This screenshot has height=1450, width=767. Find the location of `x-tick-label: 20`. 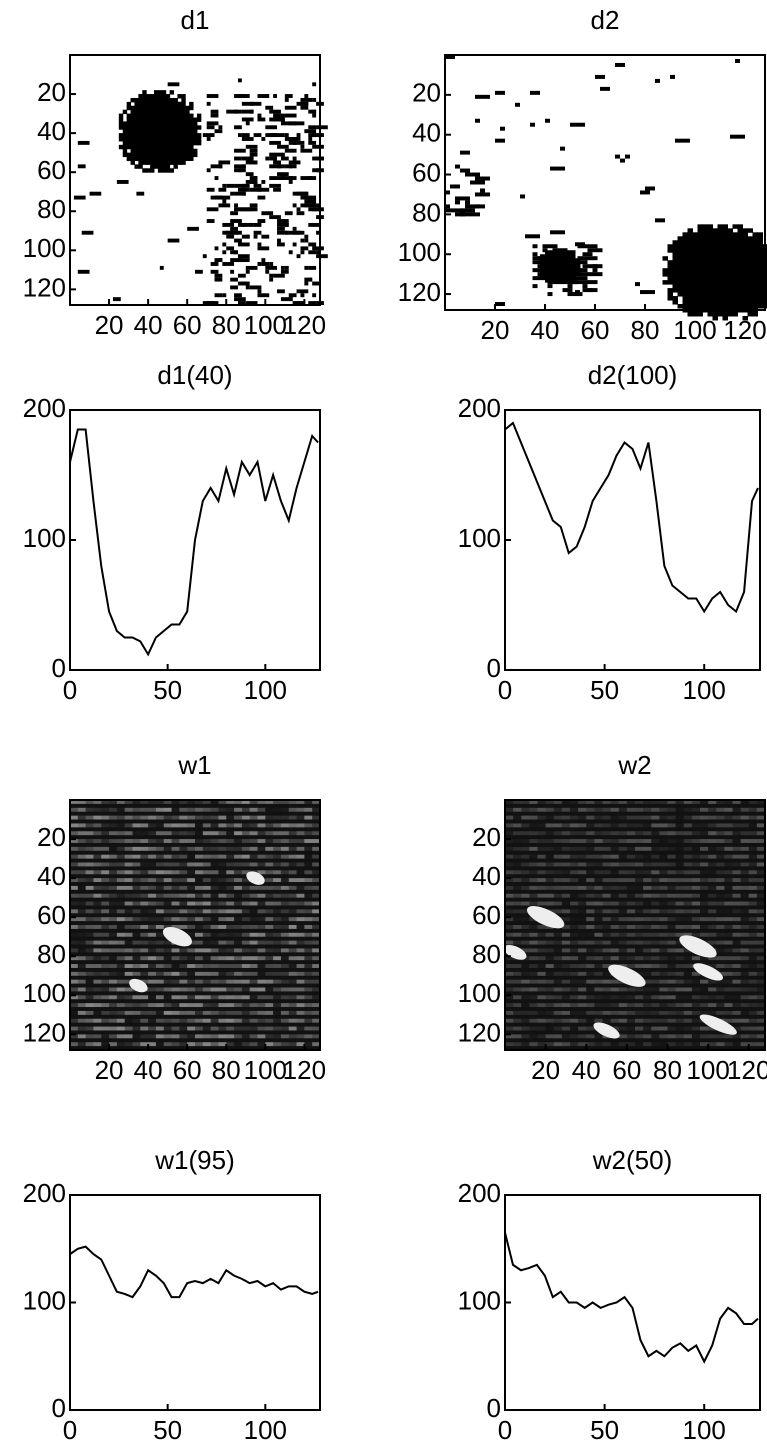

x-tick-label: 20 is located at coordinates (109, 325).